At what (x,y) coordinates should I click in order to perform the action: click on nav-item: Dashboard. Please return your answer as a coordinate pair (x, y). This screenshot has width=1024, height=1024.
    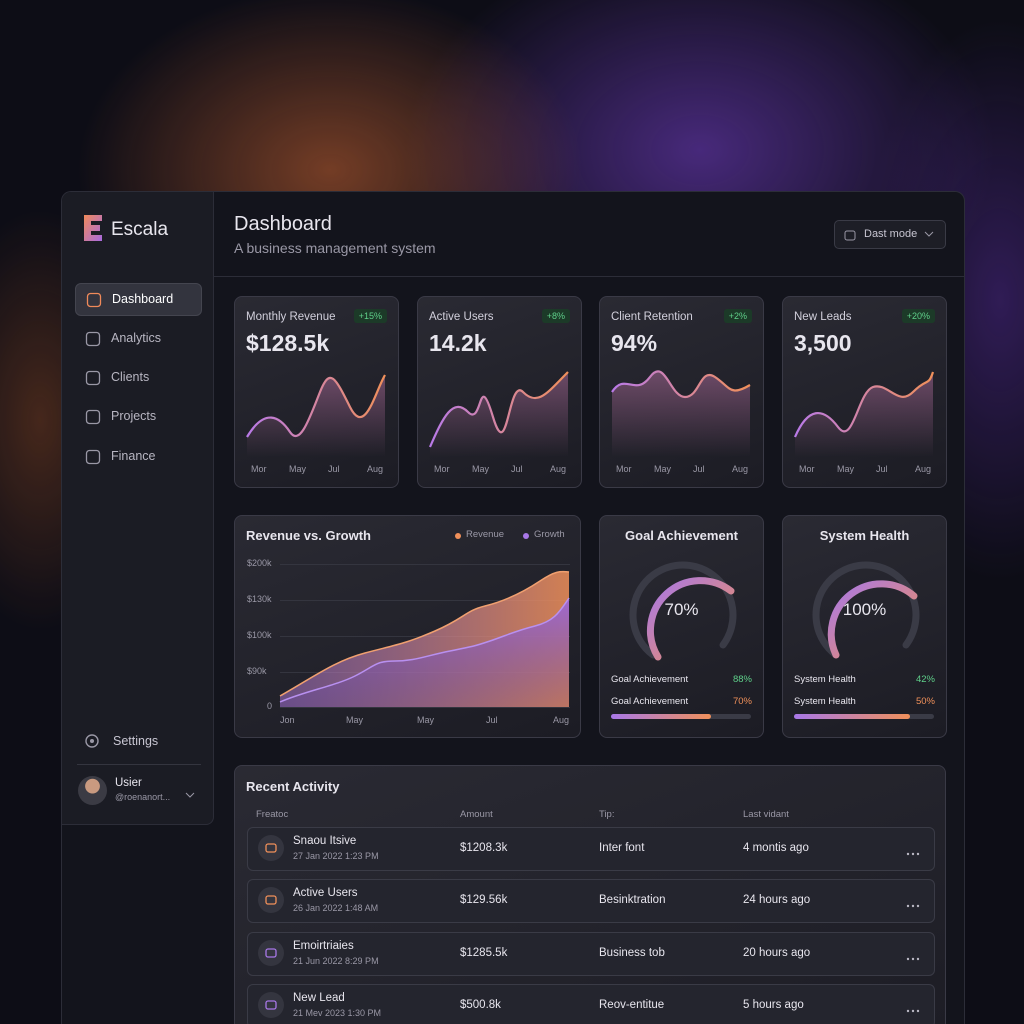
    Looking at the image, I should click on (138, 299).